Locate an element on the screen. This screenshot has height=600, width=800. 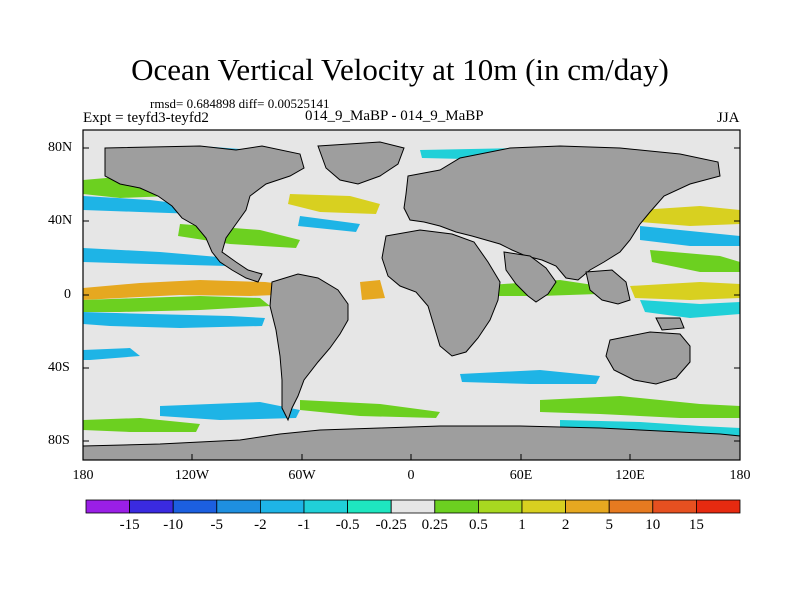
south-america is located at coordinates (309, 347).